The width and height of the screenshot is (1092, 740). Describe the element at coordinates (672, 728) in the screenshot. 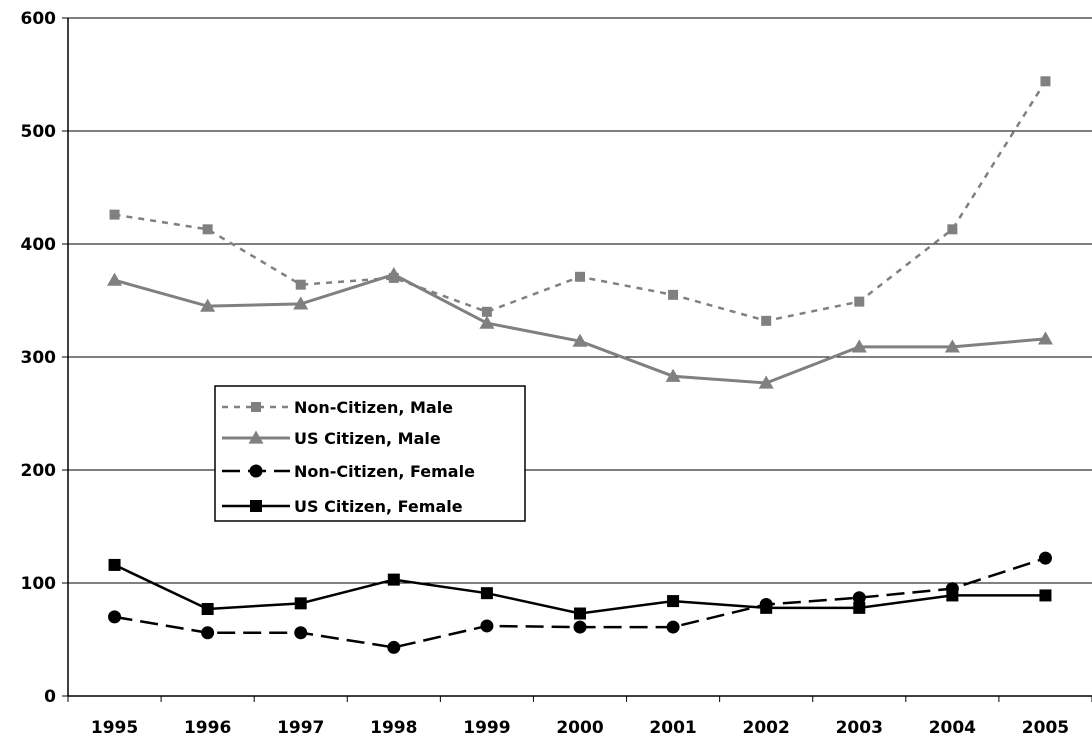

I see `x-tick-label: 2001` at that location.